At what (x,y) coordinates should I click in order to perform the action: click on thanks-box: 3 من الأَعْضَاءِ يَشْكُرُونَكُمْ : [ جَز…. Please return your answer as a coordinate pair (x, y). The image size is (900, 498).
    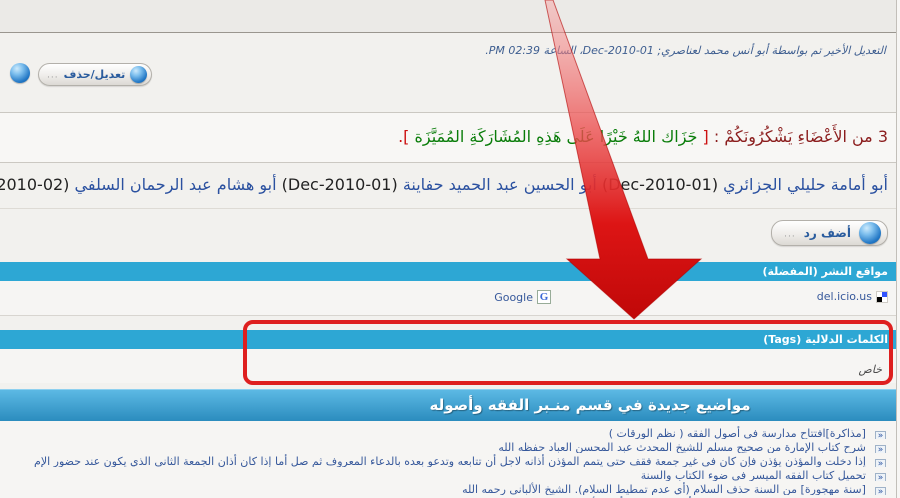
    Looking at the image, I should click on (448, 137).